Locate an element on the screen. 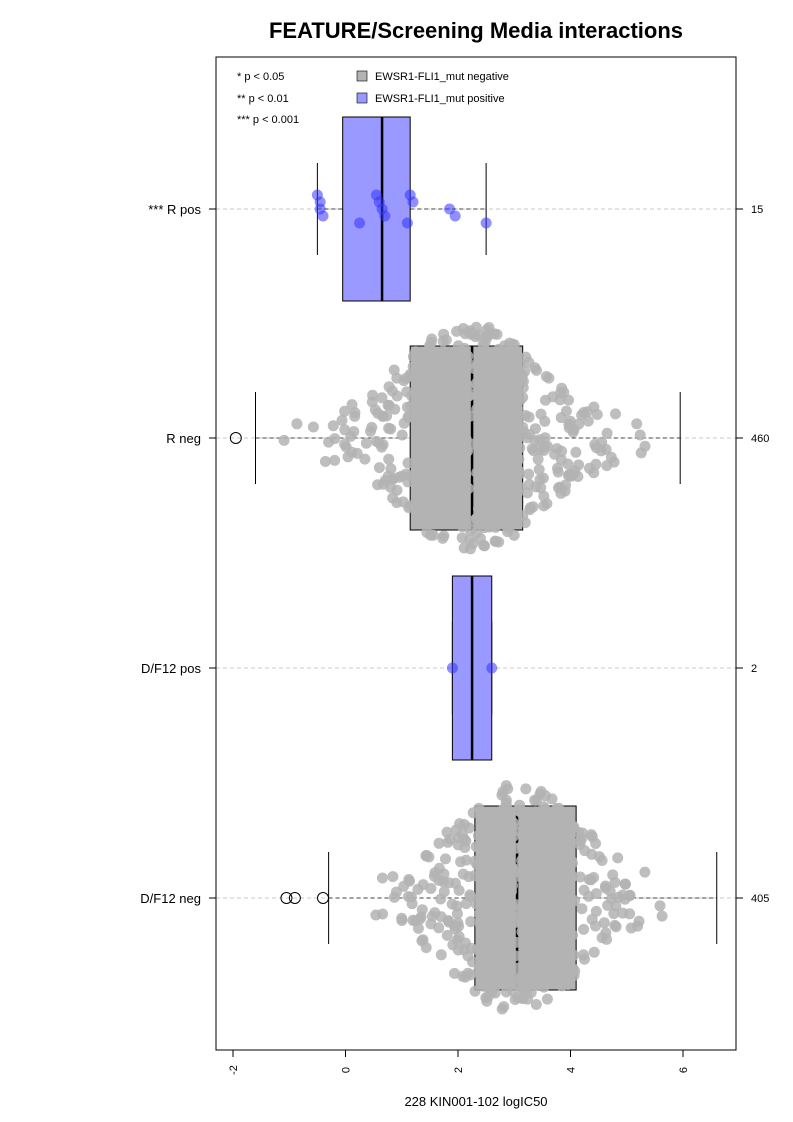 The width and height of the screenshot is (793, 1122). legend-label-negative: EWSR1-FLI1_mut negative is located at coordinates (442, 77).